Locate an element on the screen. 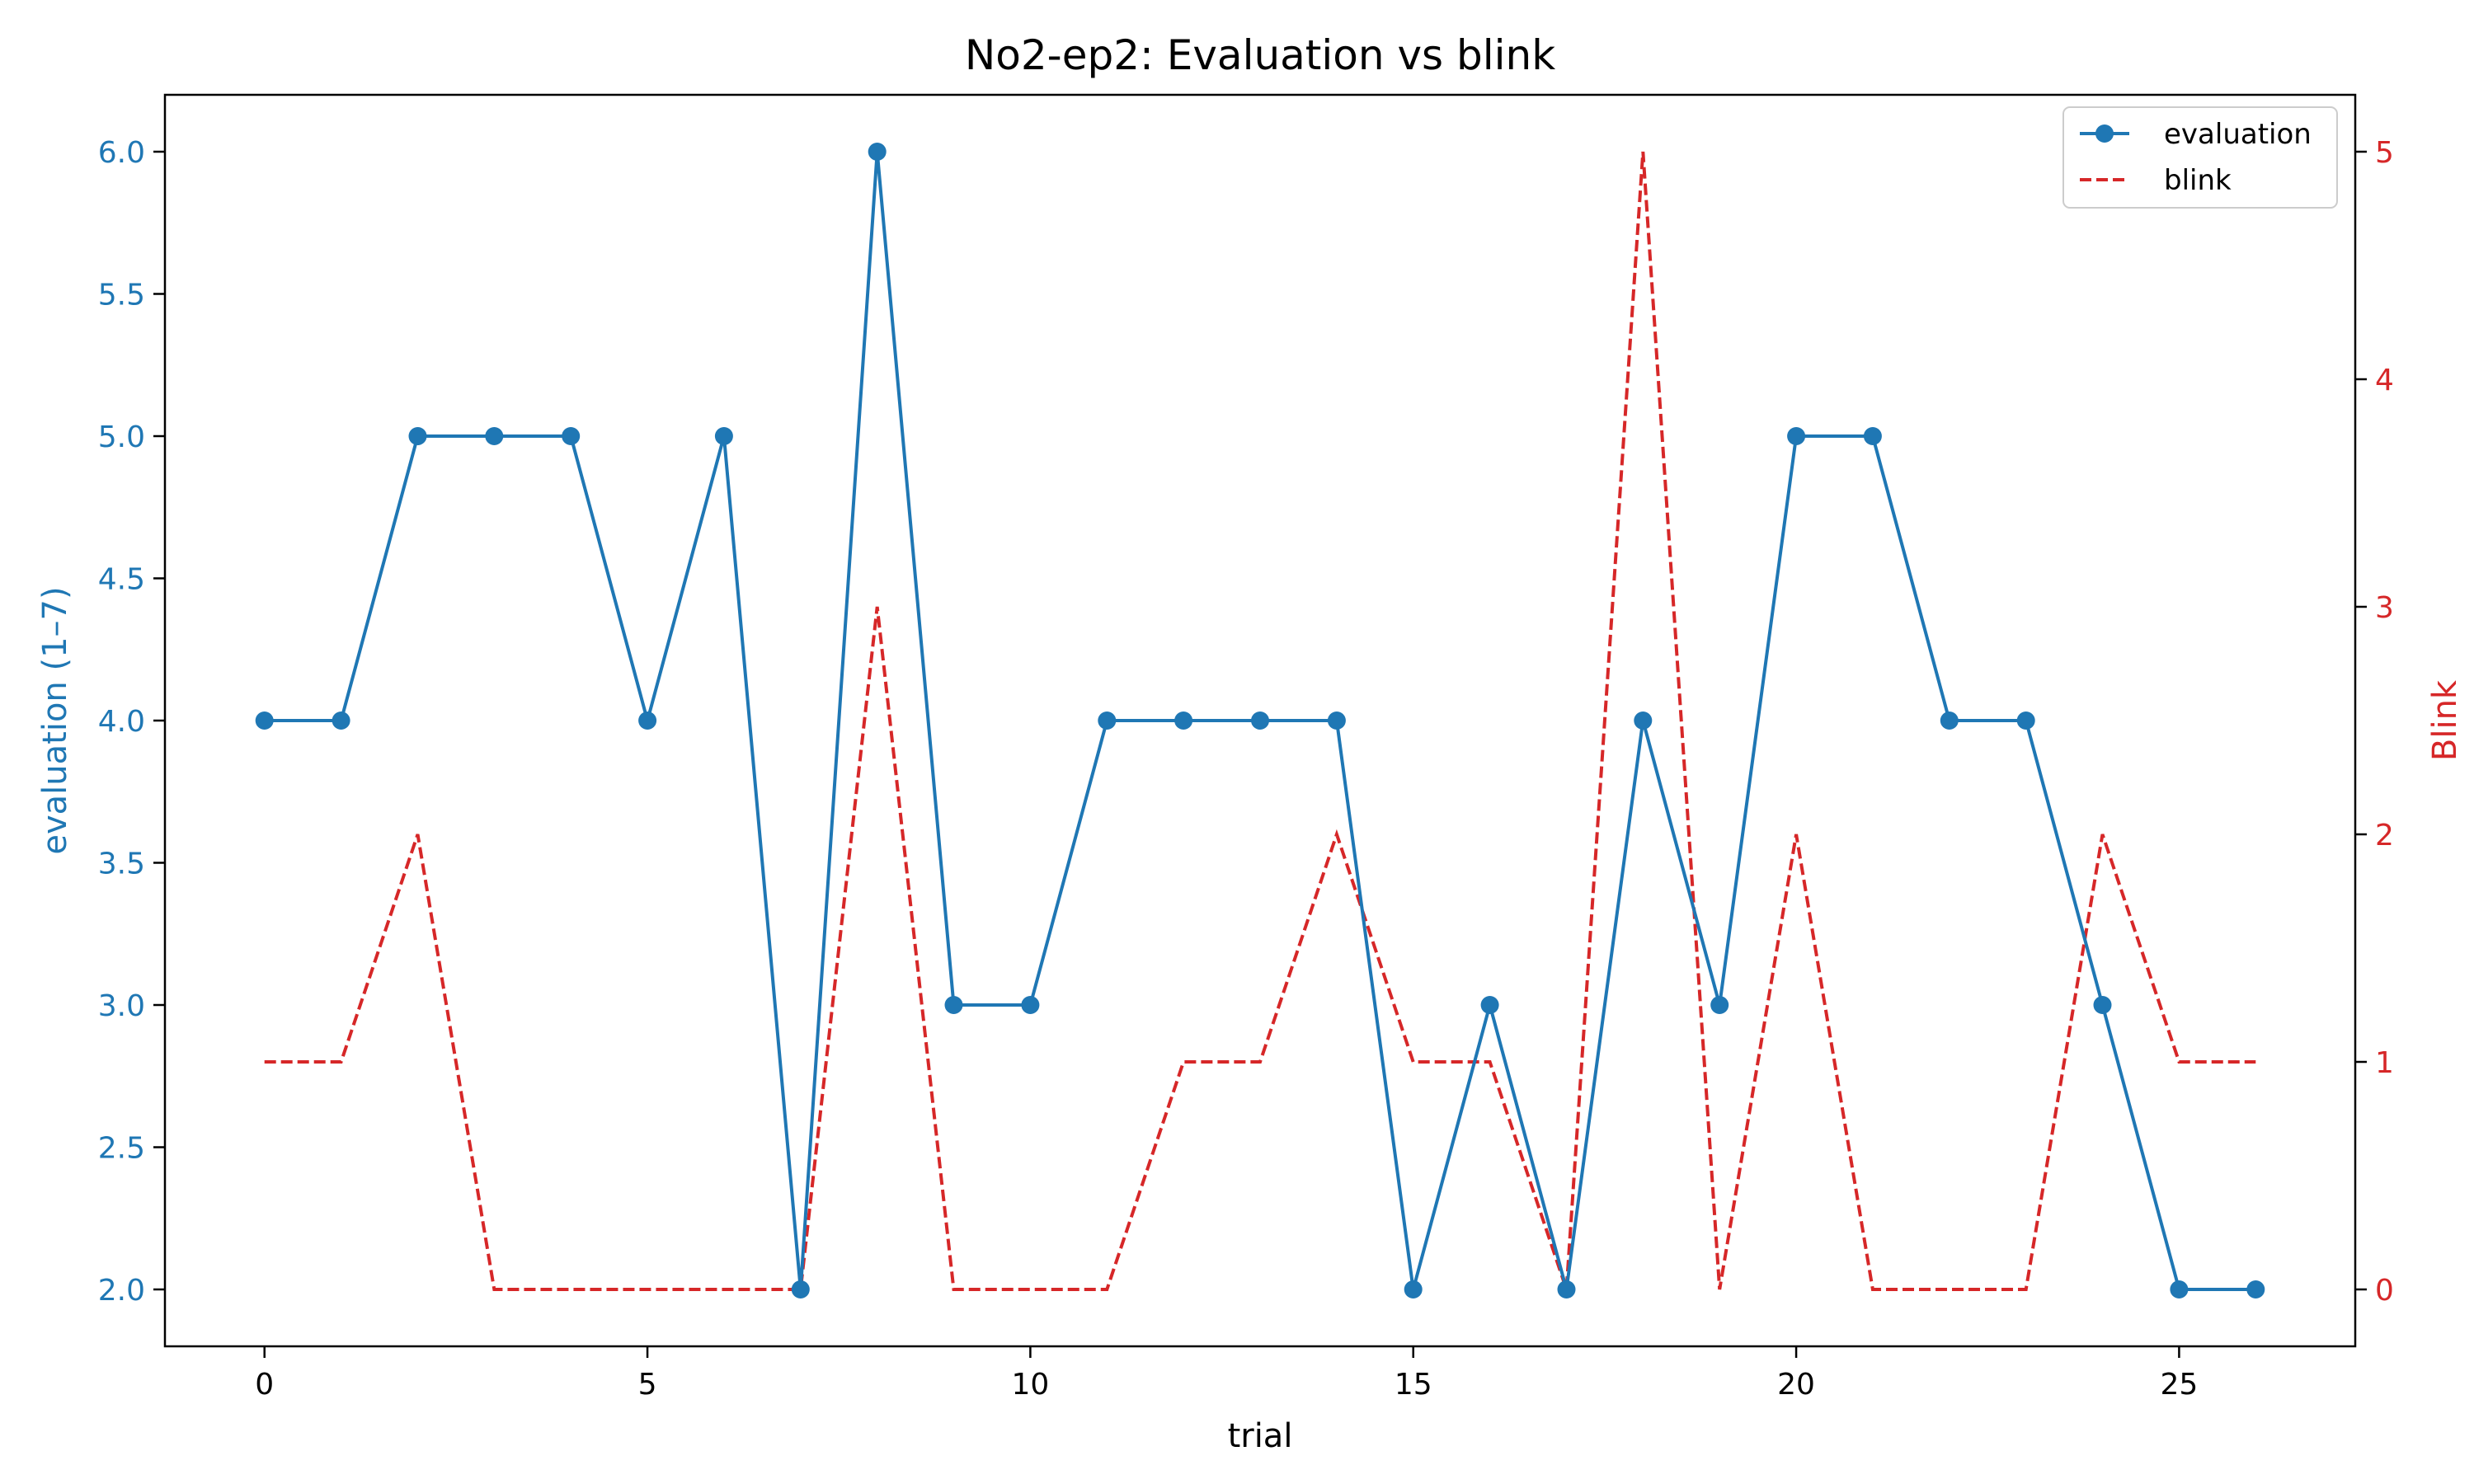 This screenshot has width=2474, height=1484. y-right-tick-label: 0 is located at coordinates (2384, 1291).